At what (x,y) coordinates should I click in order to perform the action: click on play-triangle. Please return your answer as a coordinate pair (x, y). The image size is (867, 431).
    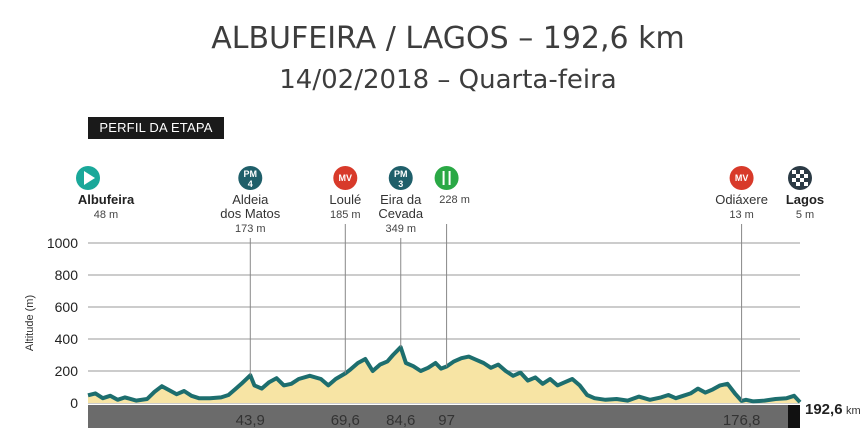
    Looking at the image, I should click on (89, 178).